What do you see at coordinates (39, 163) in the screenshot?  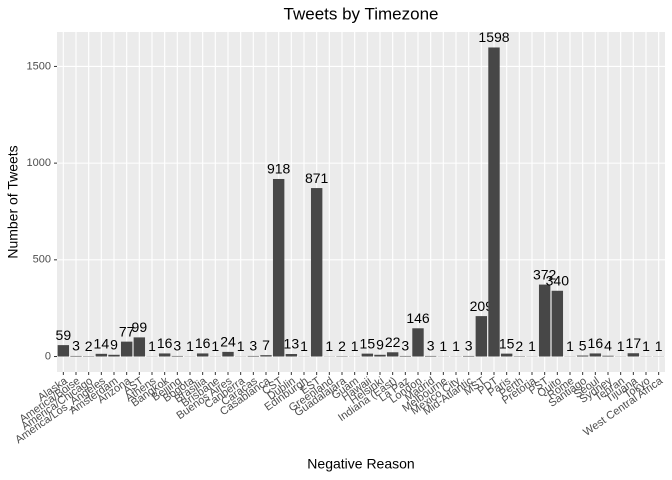 I see `y-tick-label: 1000` at bounding box center [39, 163].